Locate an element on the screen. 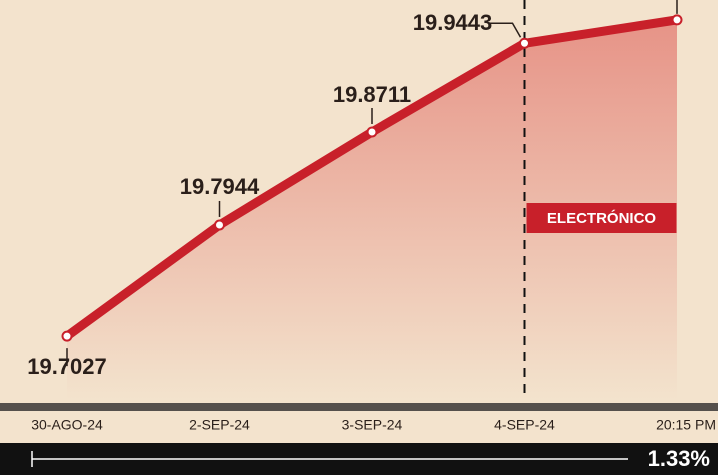  data-label: 19.9443 is located at coordinates (453, 22).